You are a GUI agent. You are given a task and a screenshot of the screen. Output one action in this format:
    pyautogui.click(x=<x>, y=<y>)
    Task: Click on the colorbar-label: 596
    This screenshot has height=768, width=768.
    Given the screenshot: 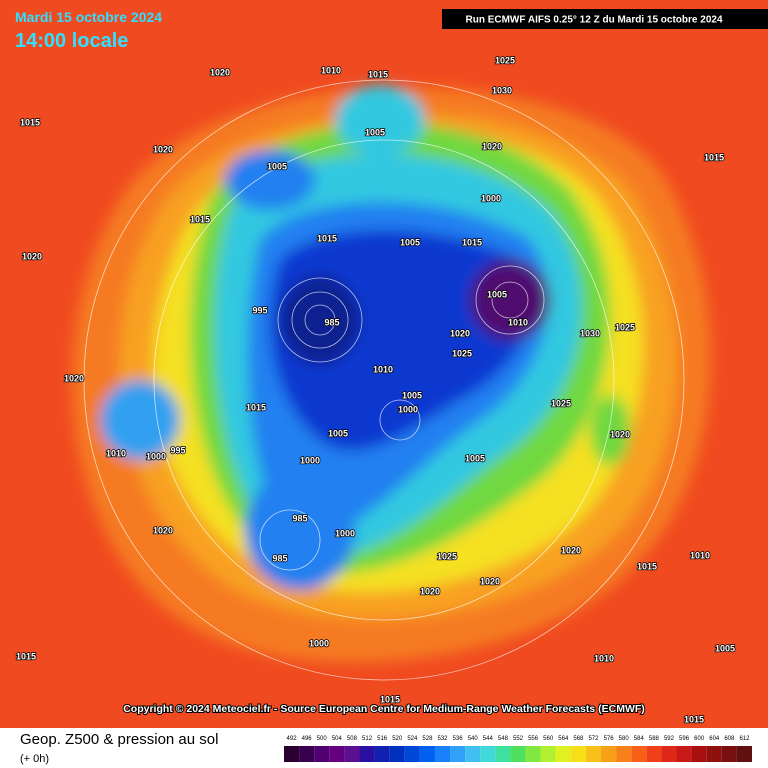 What is the action you would take?
    pyautogui.click(x=684, y=739)
    